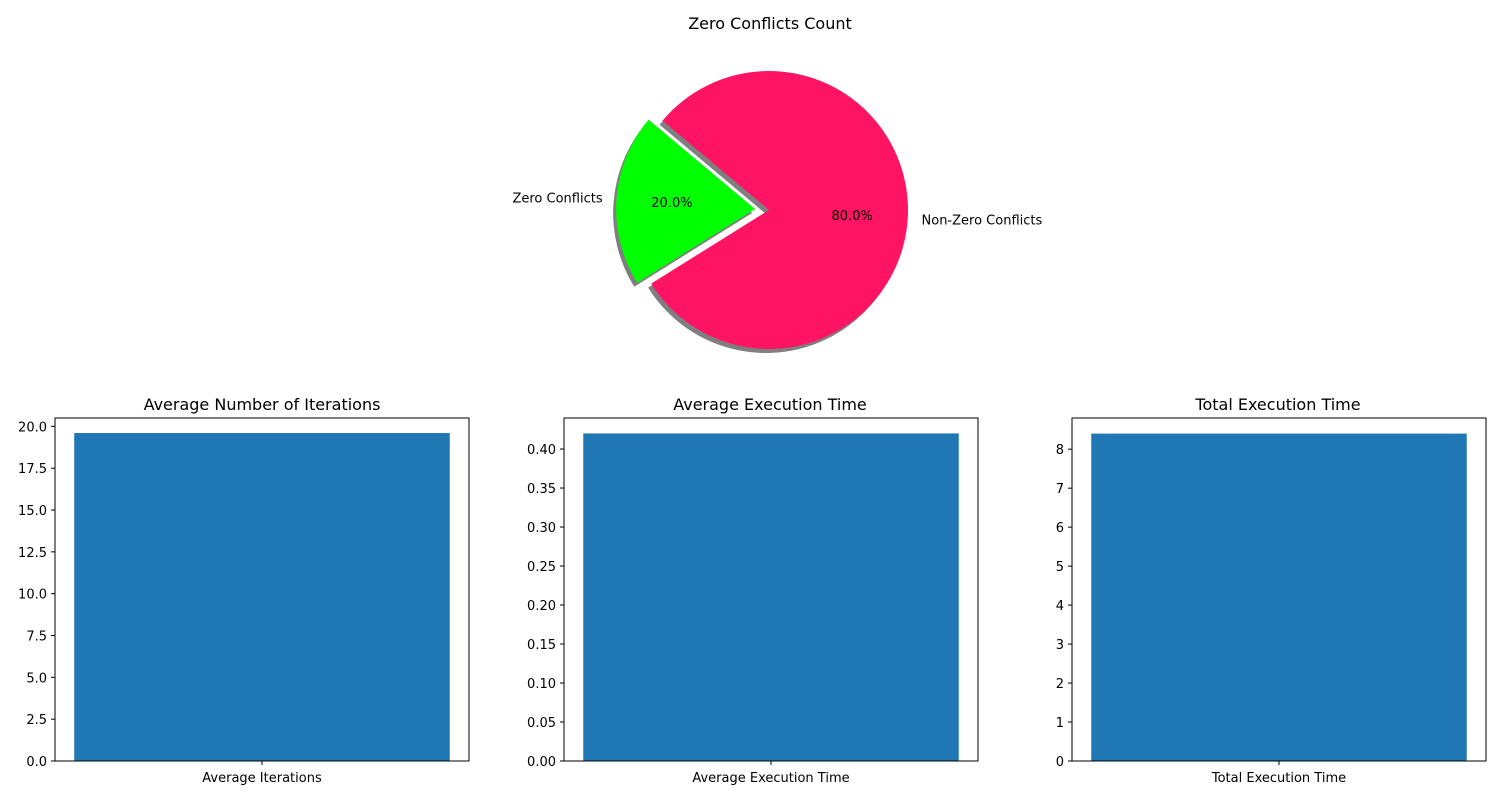 The height and width of the screenshot is (800, 1500). I want to click on bar-chart-1-ytick-label: 7.5, so click(36, 637).